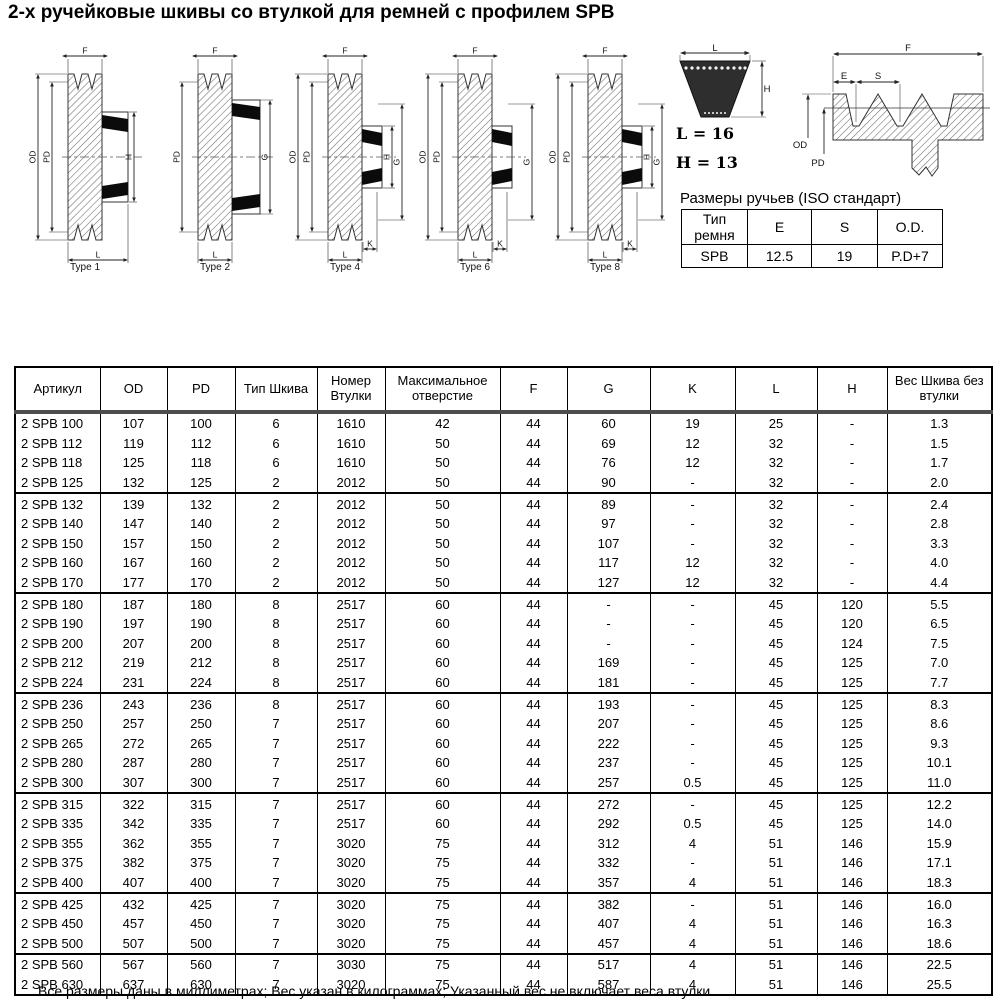 The width and height of the screenshot is (1000, 1000). What do you see at coordinates (201, 583) in the screenshot?
I see `table-cell: 170` at bounding box center [201, 583].